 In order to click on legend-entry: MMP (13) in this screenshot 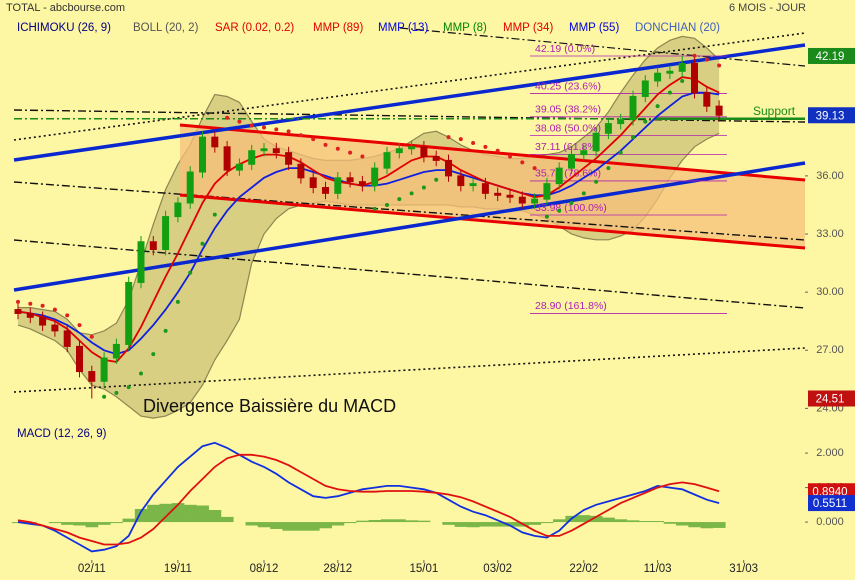, I will do `click(403, 28)`.